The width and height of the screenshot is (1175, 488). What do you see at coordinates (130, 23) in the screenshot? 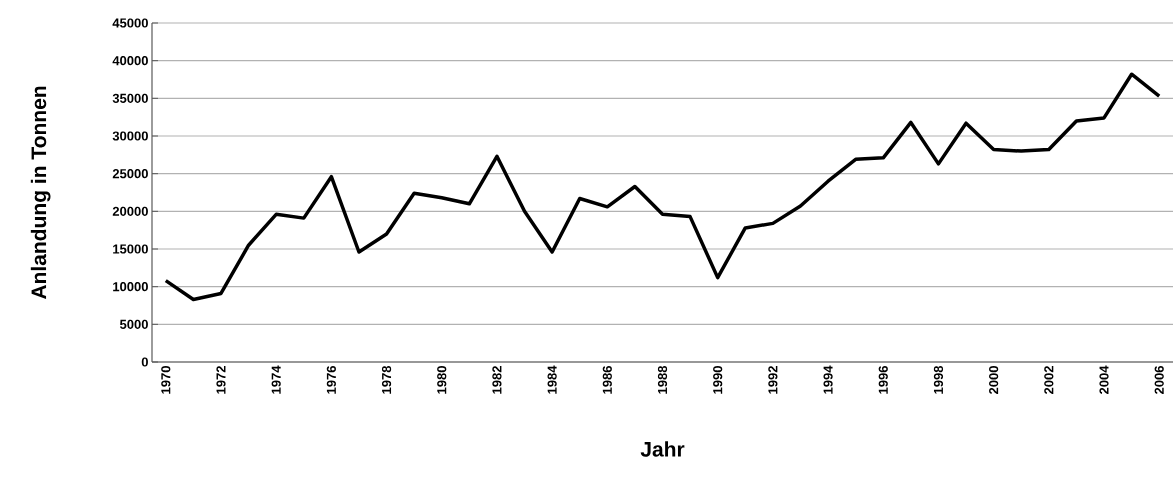
I see `y-tick-label: 45000` at bounding box center [130, 23].